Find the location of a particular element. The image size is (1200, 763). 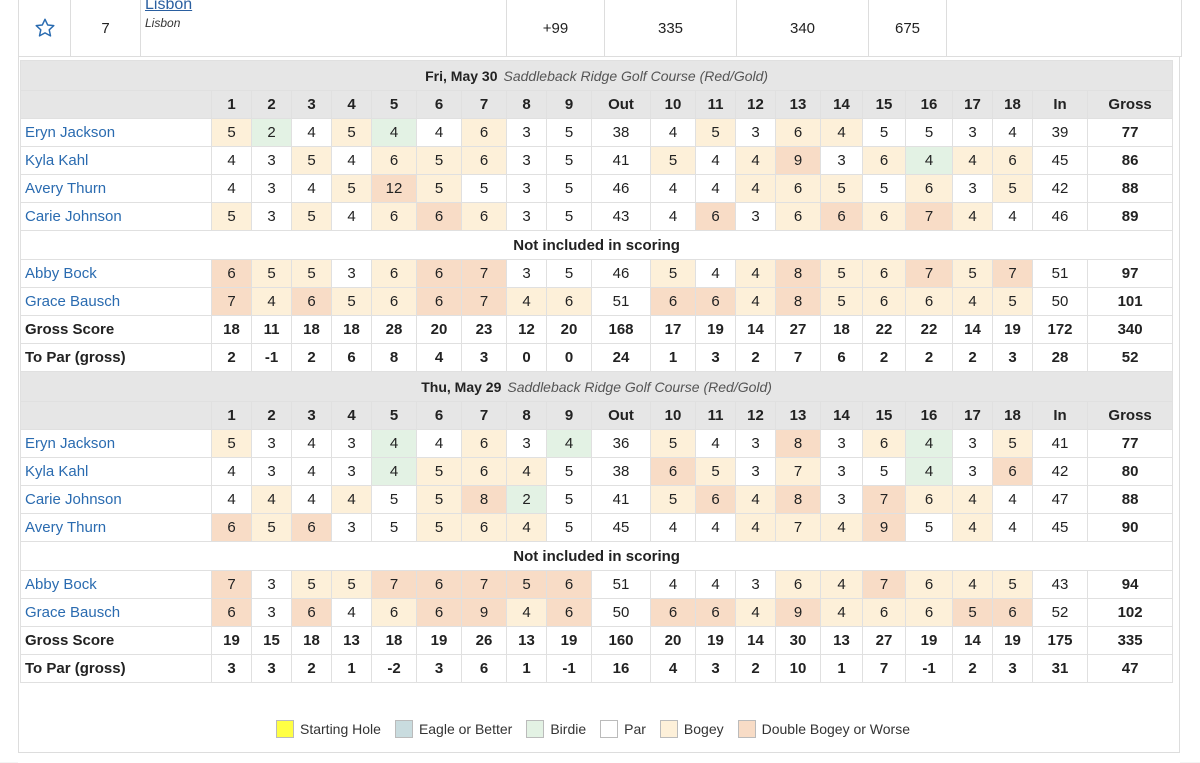

total-cell: 2 is located at coordinates (231, 357).